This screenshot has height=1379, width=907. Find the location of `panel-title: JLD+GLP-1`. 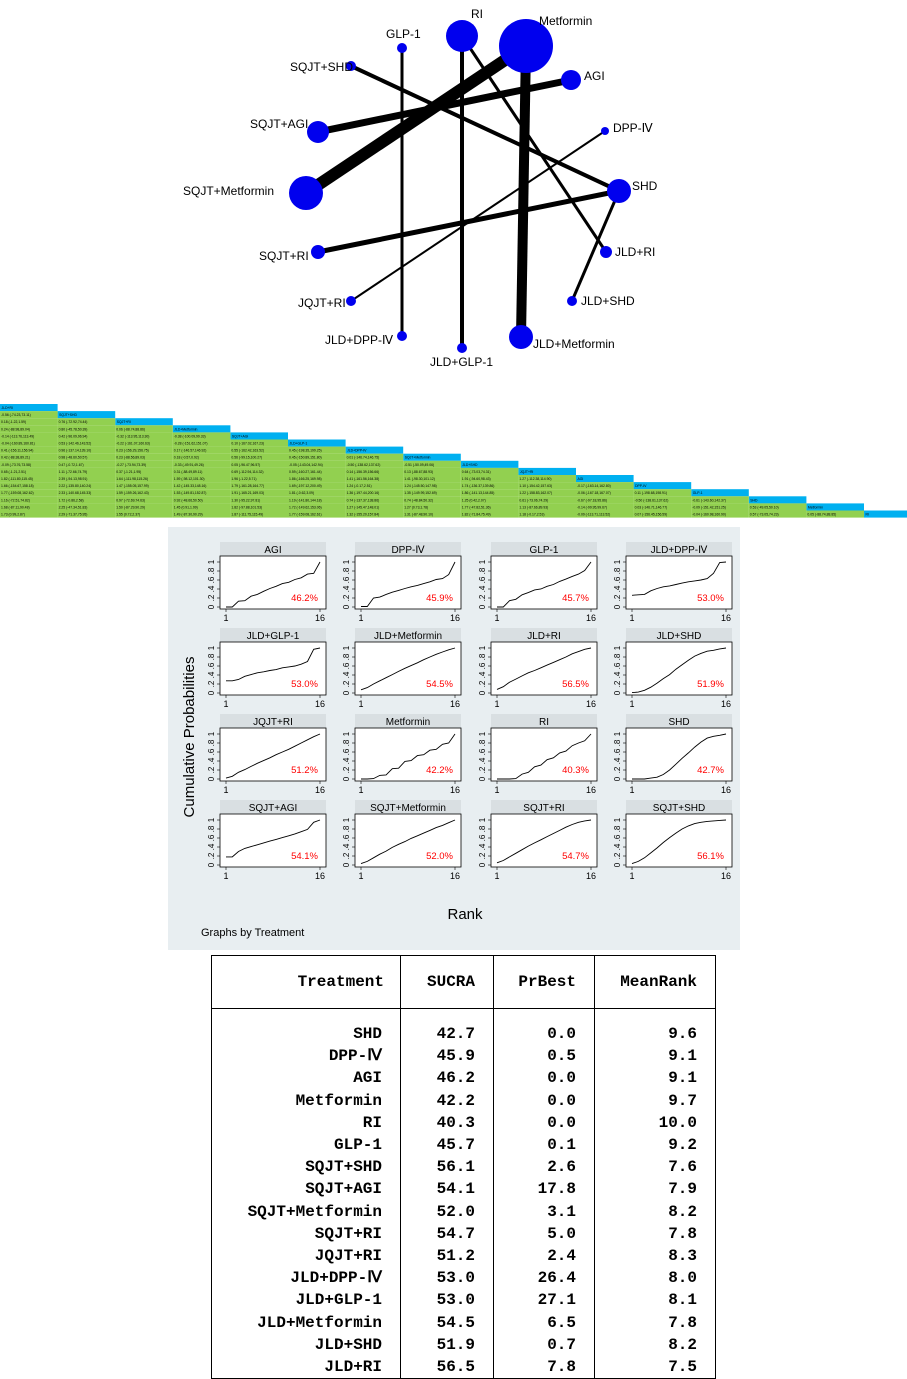

panel-title: JLD+GLP-1 is located at coordinates (273, 636).